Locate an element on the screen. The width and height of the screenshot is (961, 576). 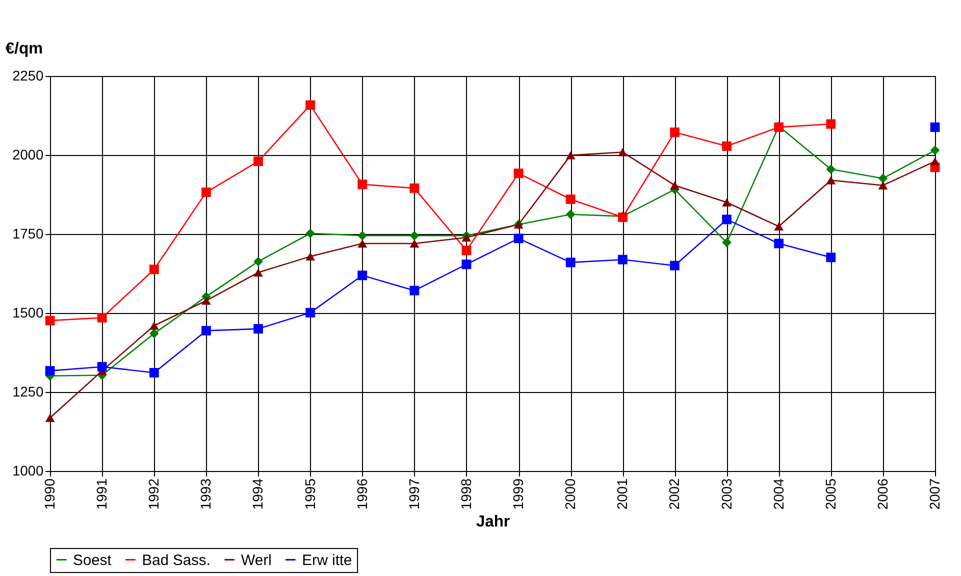
y-tick-label: 1750 is located at coordinates (28, 234).